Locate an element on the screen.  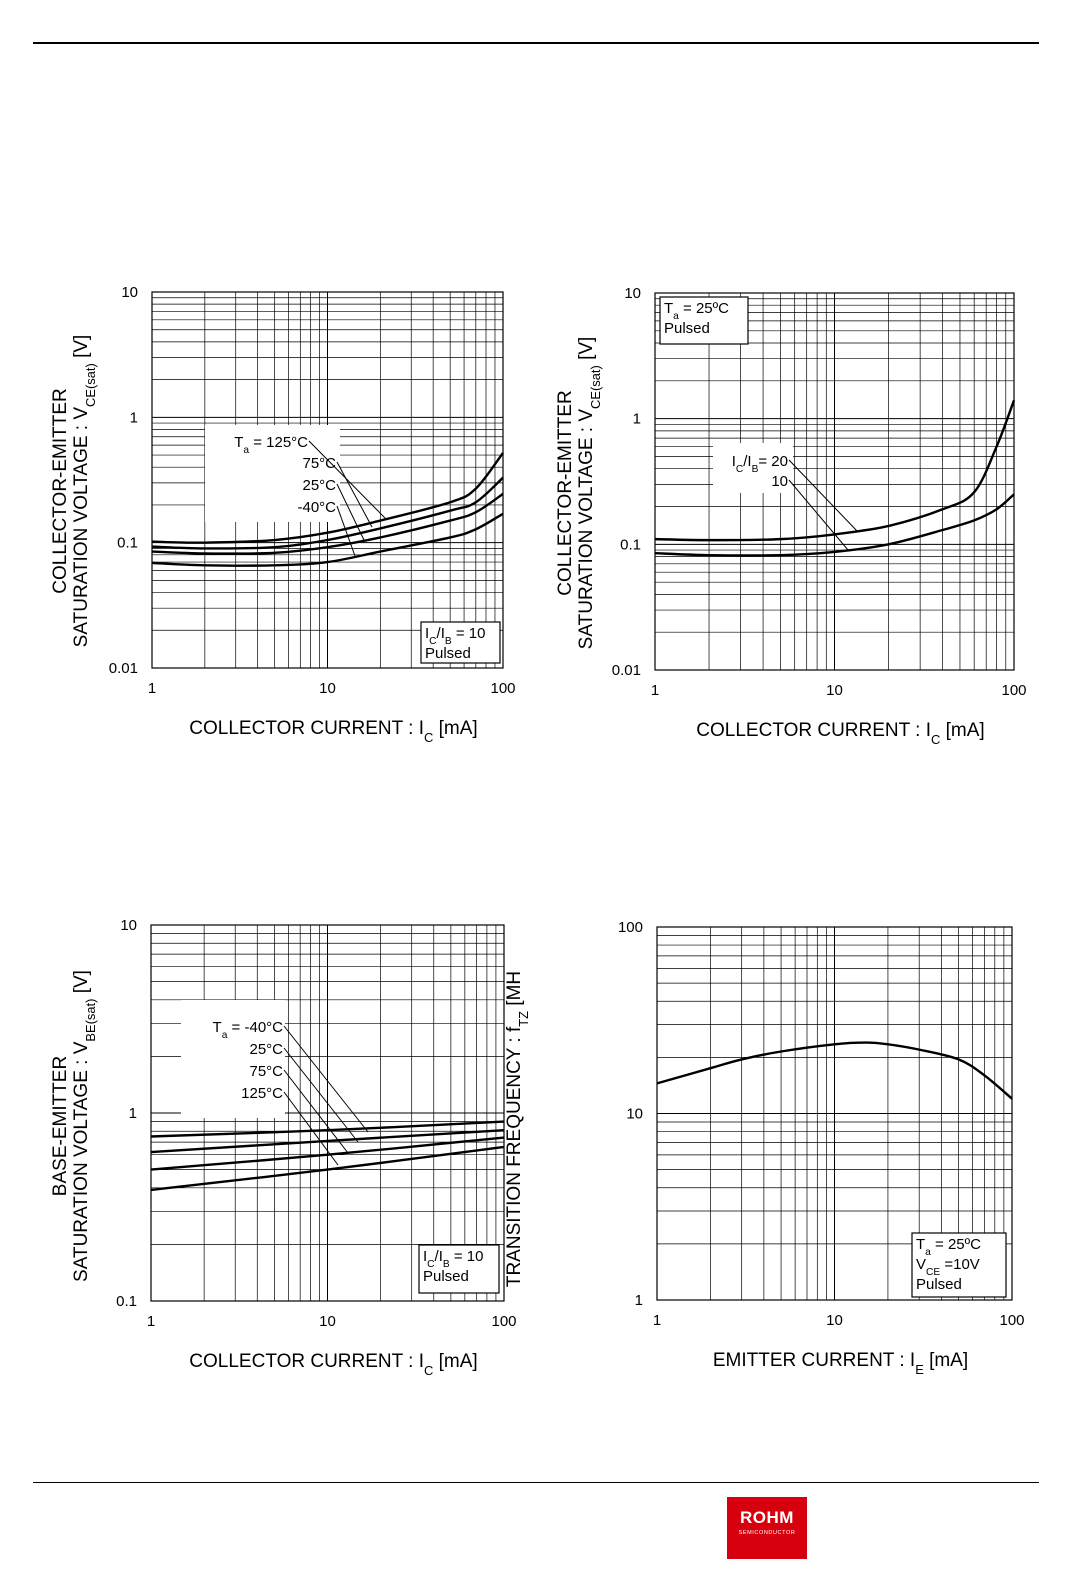
grid is located at coordinates (834, 481).